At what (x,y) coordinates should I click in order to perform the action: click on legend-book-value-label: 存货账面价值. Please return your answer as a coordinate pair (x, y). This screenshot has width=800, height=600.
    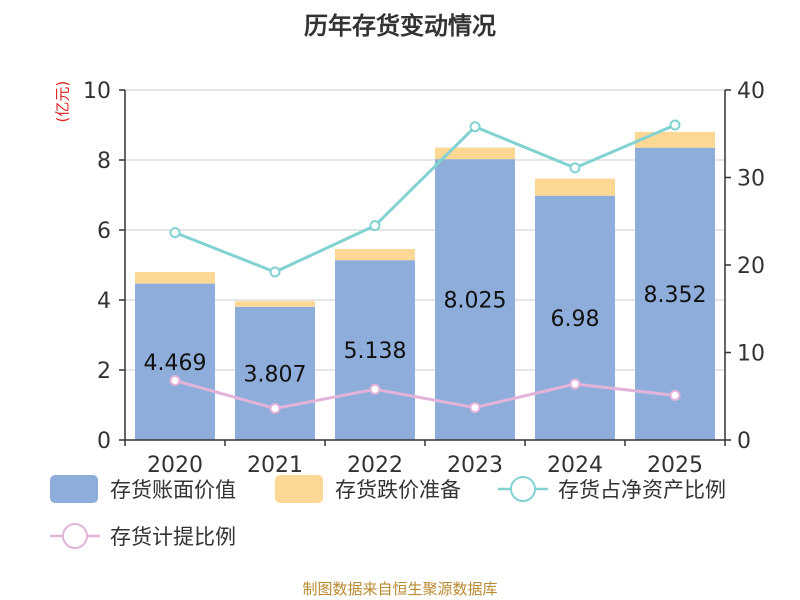
    Looking at the image, I should click on (173, 490).